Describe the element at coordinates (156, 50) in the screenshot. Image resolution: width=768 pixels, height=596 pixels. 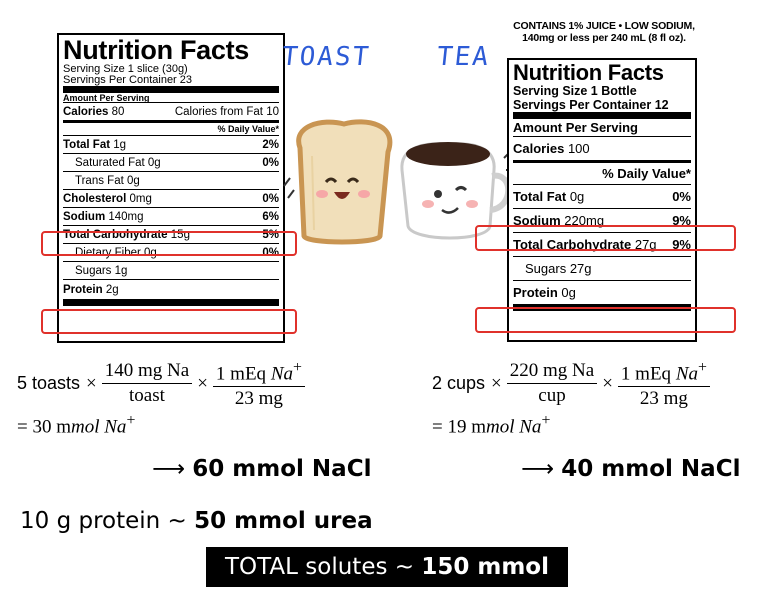
I see `toast-label-title: Nutrition Facts` at that location.